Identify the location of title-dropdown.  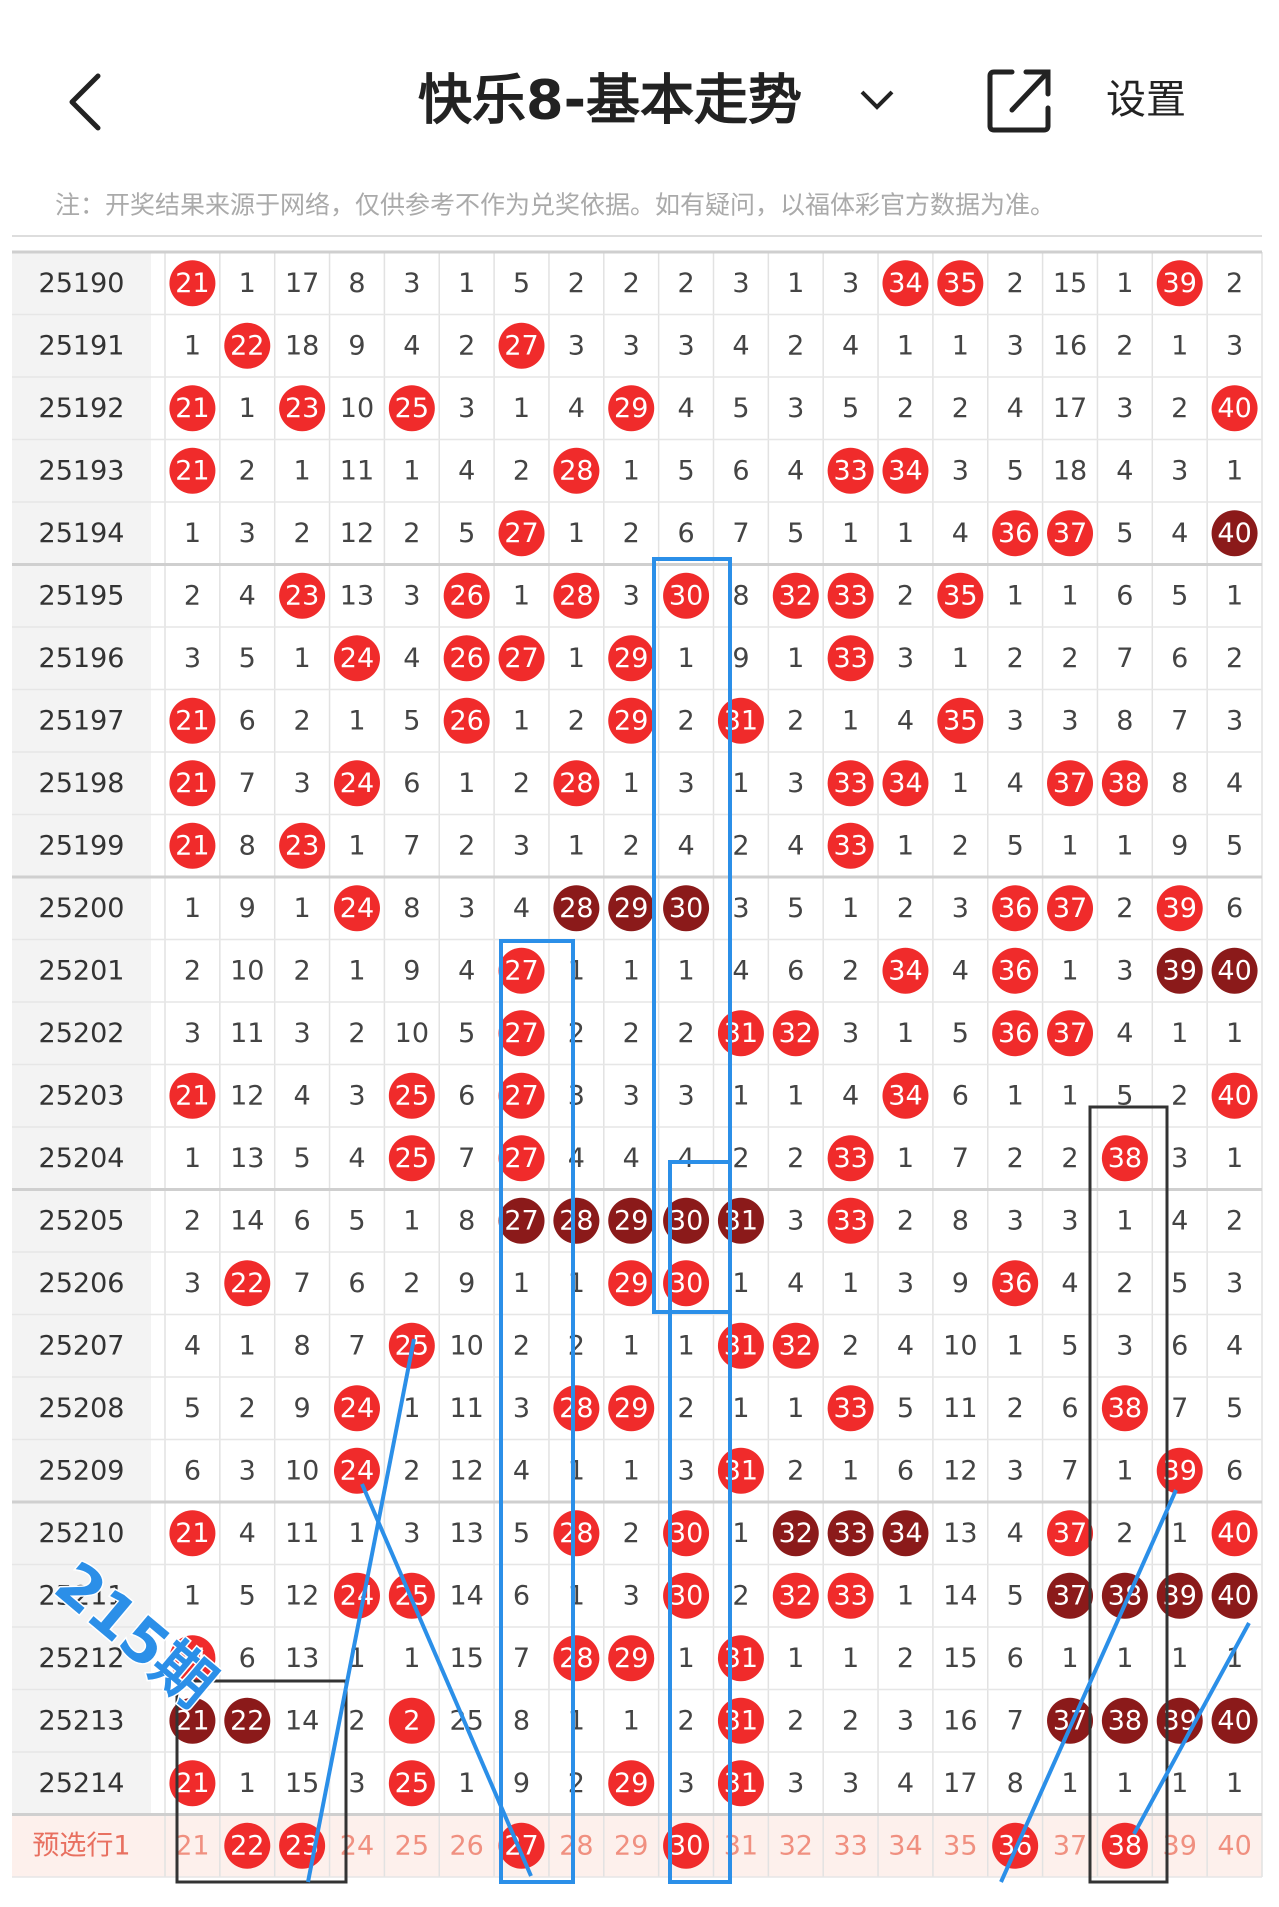
(877, 100).